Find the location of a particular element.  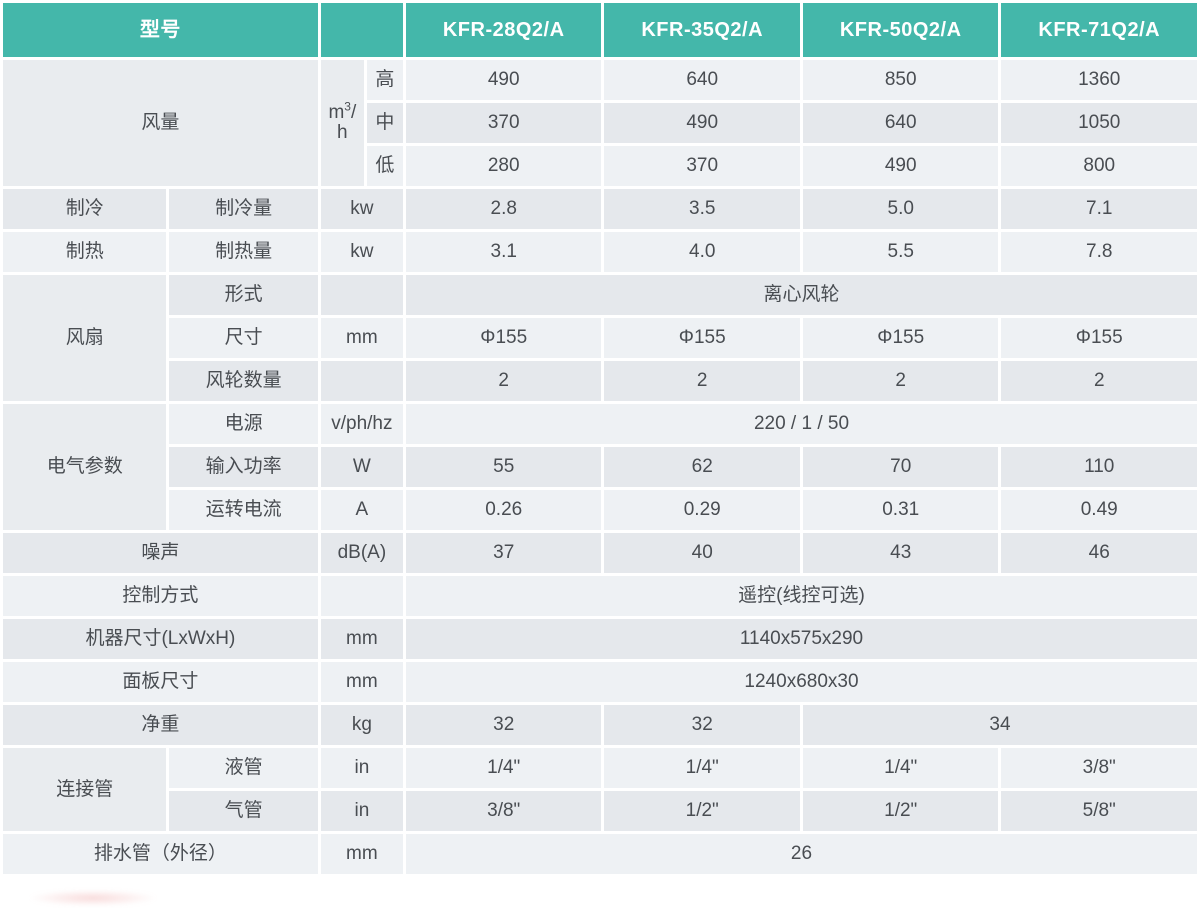

value-cell: 4.0 is located at coordinates (702, 252).